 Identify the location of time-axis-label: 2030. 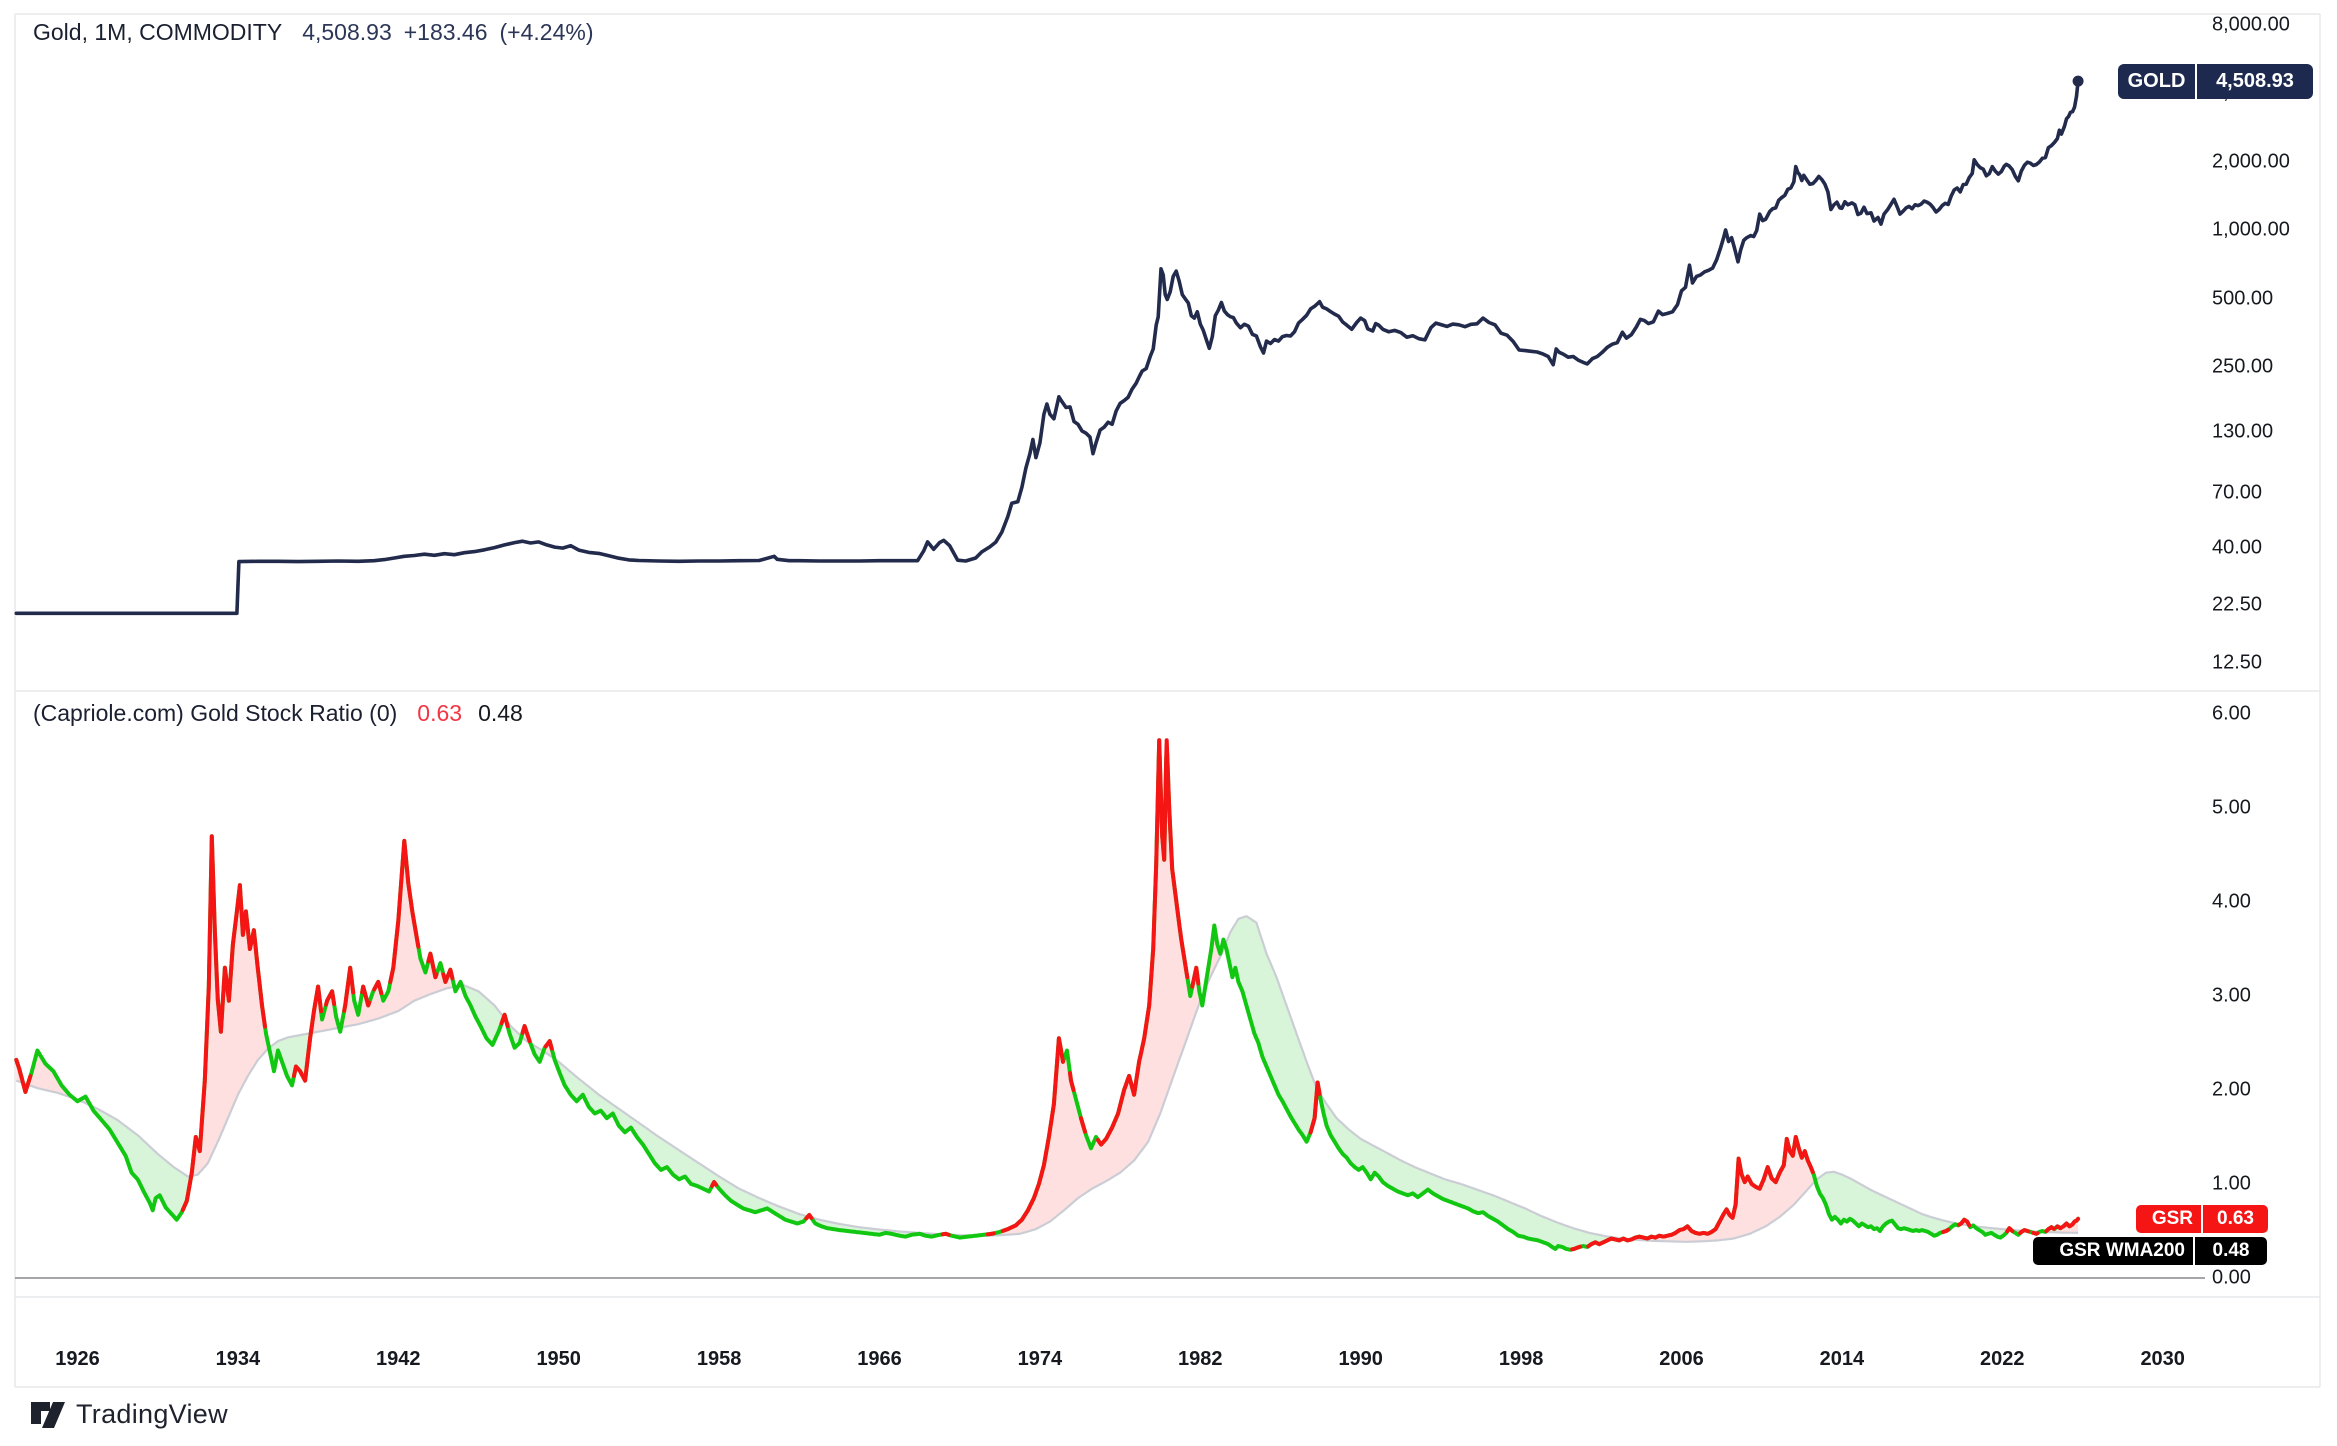
(2162, 1359).